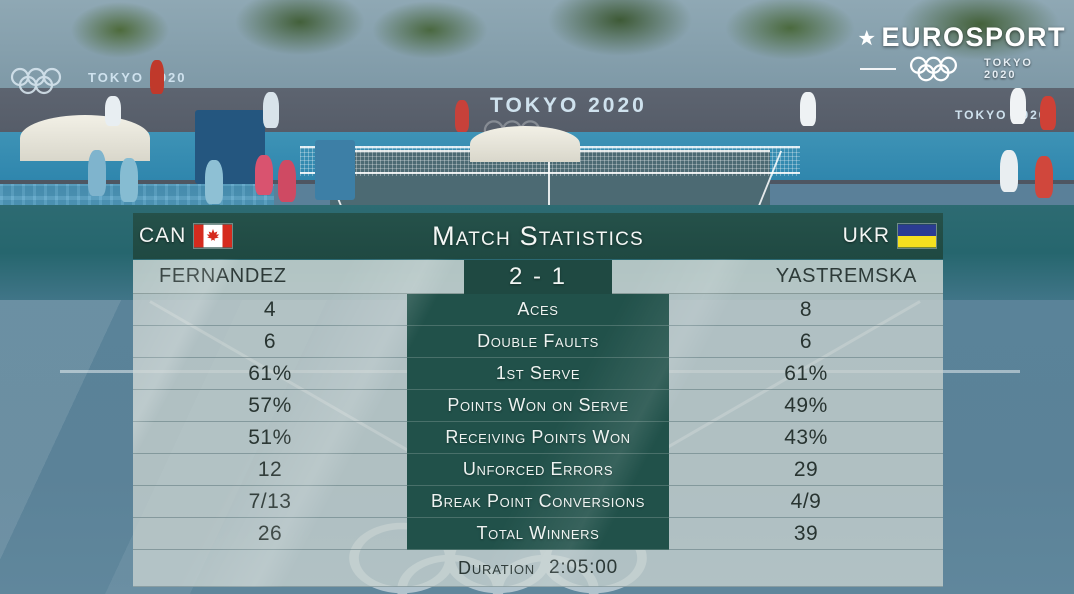 The image size is (1074, 594). What do you see at coordinates (583, 567) in the screenshot?
I see `duration-value: 2:05:00` at bounding box center [583, 567].